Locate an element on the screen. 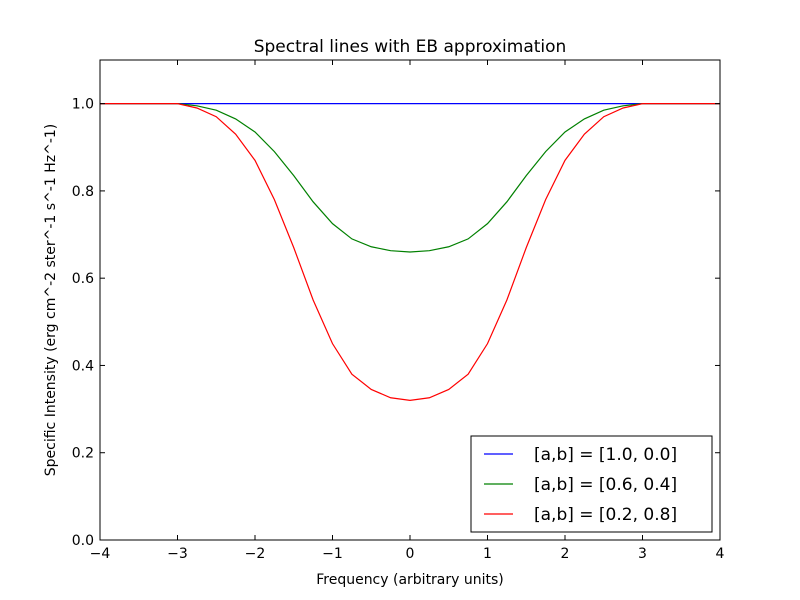 This screenshot has width=800, height=600. legend-label-1: [a,b] = [1.0, 0.0] is located at coordinates (605, 455).